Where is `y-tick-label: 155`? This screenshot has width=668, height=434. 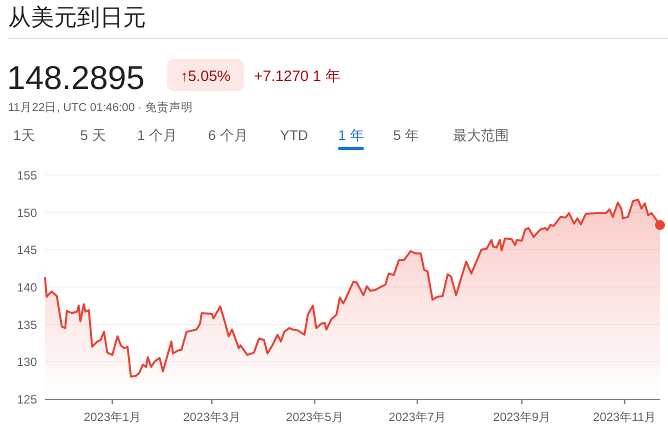
y-tick-label: 155 is located at coordinates (27, 175).